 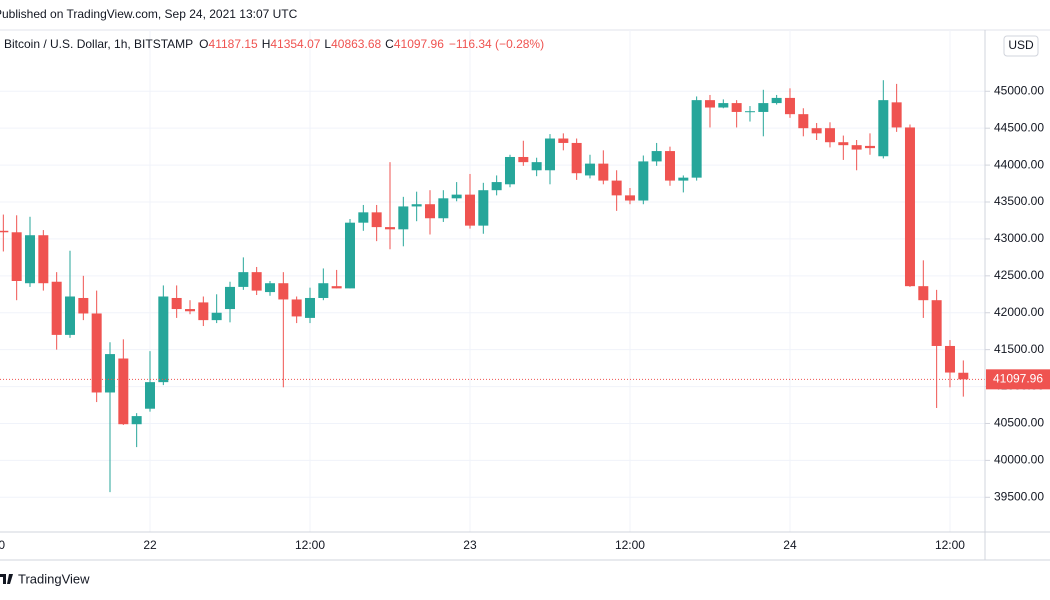 What do you see at coordinates (1019, 238) in the screenshot?
I see `y-tick-label: 43000.00` at bounding box center [1019, 238].